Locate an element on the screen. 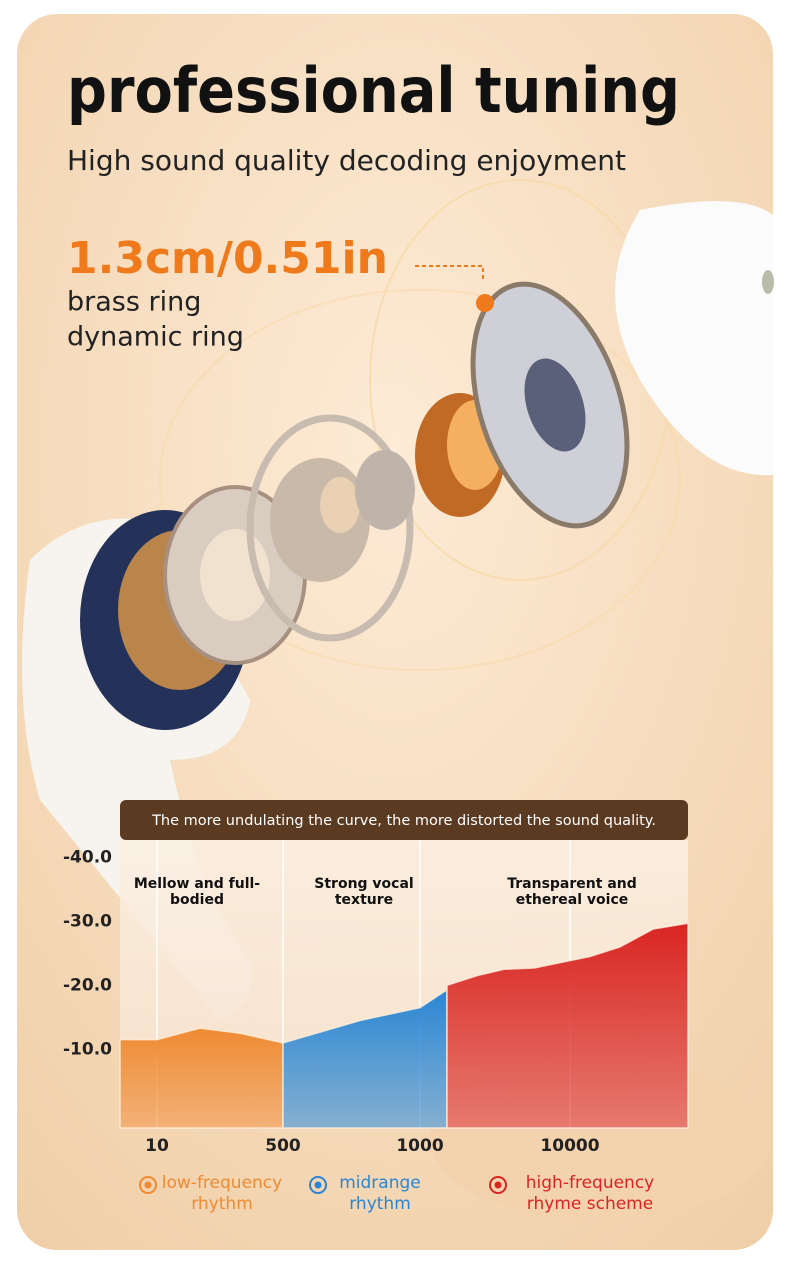 The height and width of the screenshot is (1267, 790). feature-line: brass ring is located at coordinates (134, 302).